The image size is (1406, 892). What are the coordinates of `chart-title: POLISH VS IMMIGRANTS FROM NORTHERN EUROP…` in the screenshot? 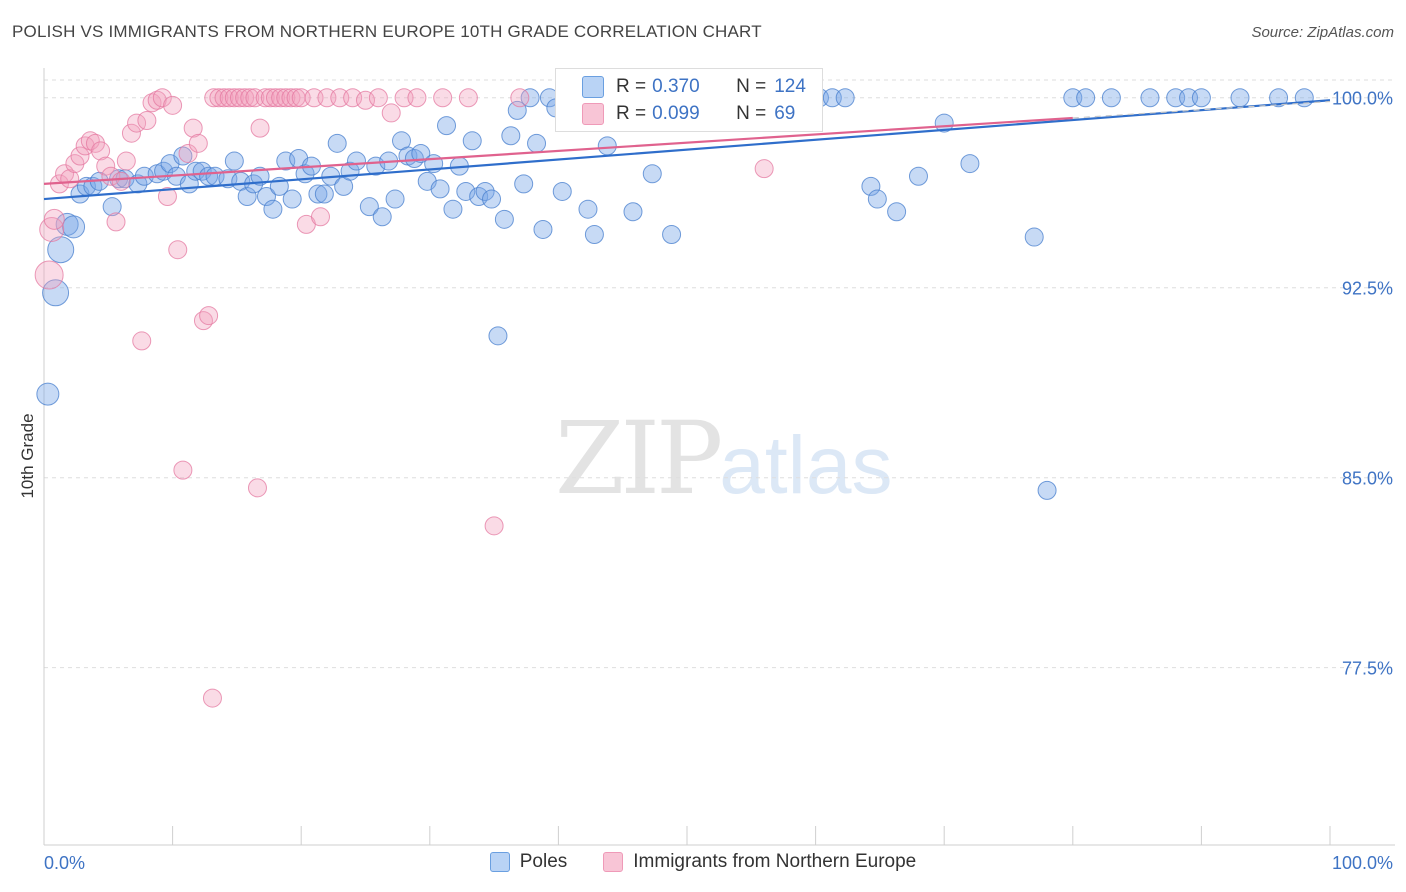 It's located at (387, 31).